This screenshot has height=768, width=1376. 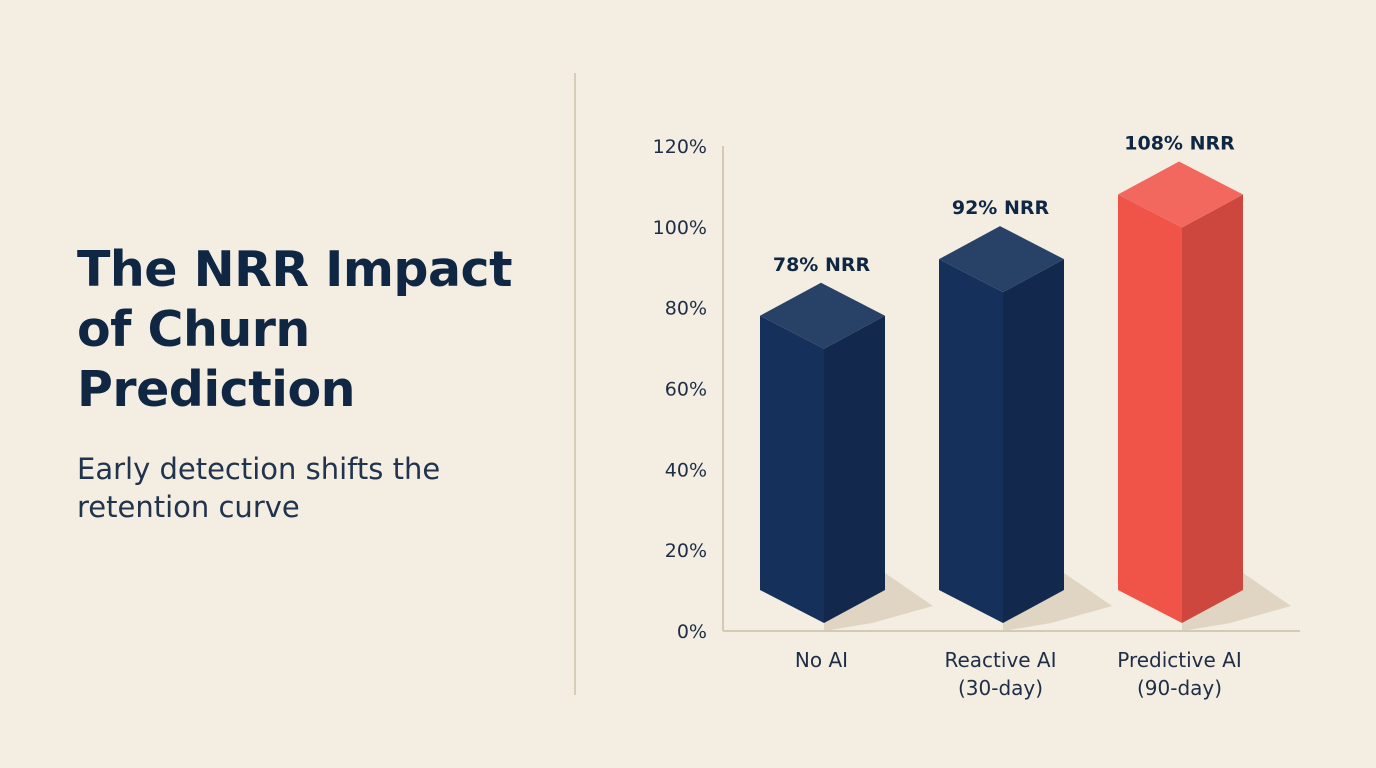 I want to click on bar-shadows, so click(x=1057, y=602).